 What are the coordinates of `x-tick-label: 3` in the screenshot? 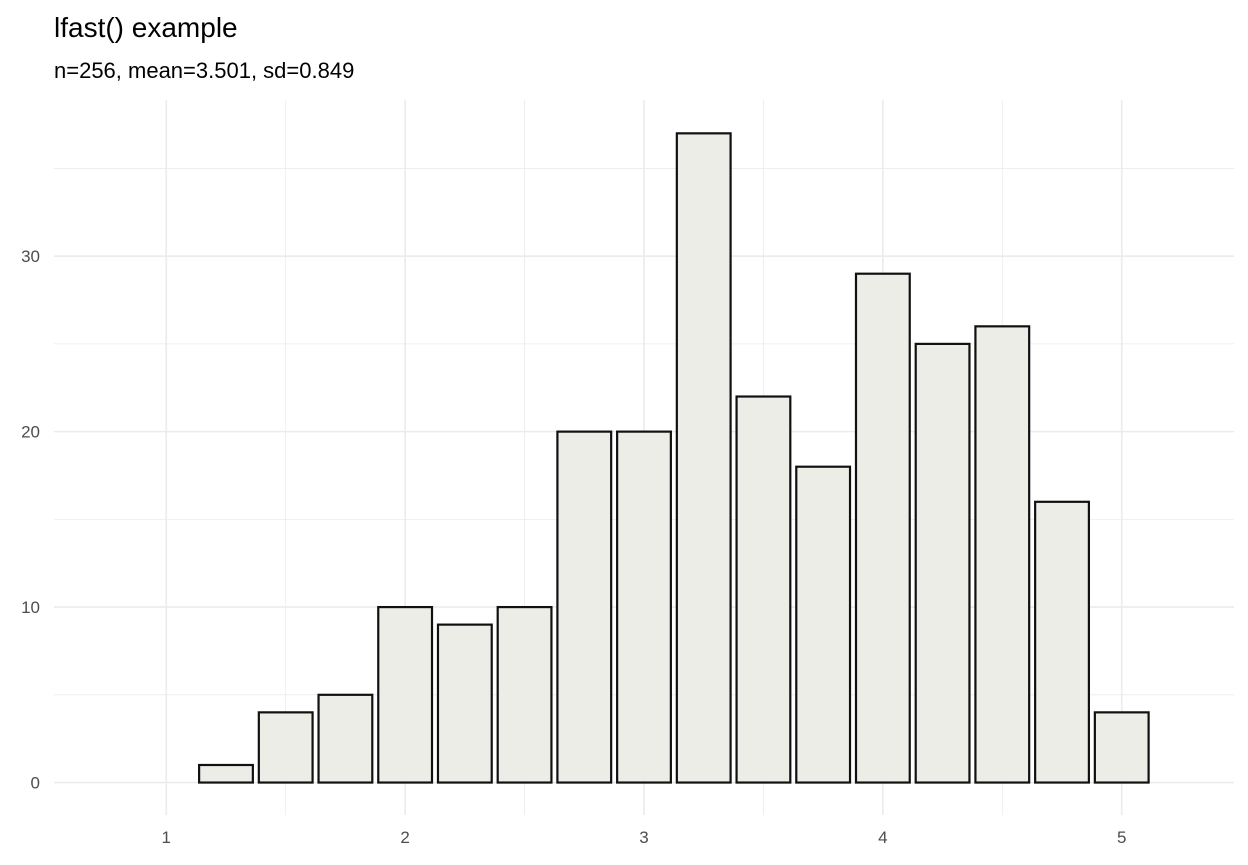 It's located at (643, 837).